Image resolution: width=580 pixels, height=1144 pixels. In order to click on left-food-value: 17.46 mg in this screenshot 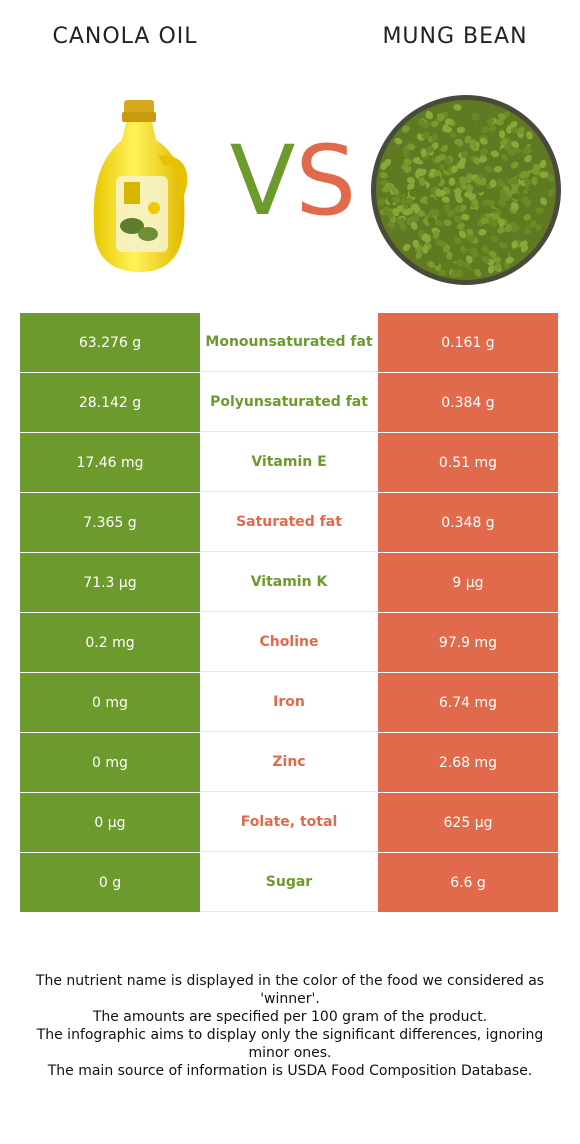, I will do `click(110, 462)`.